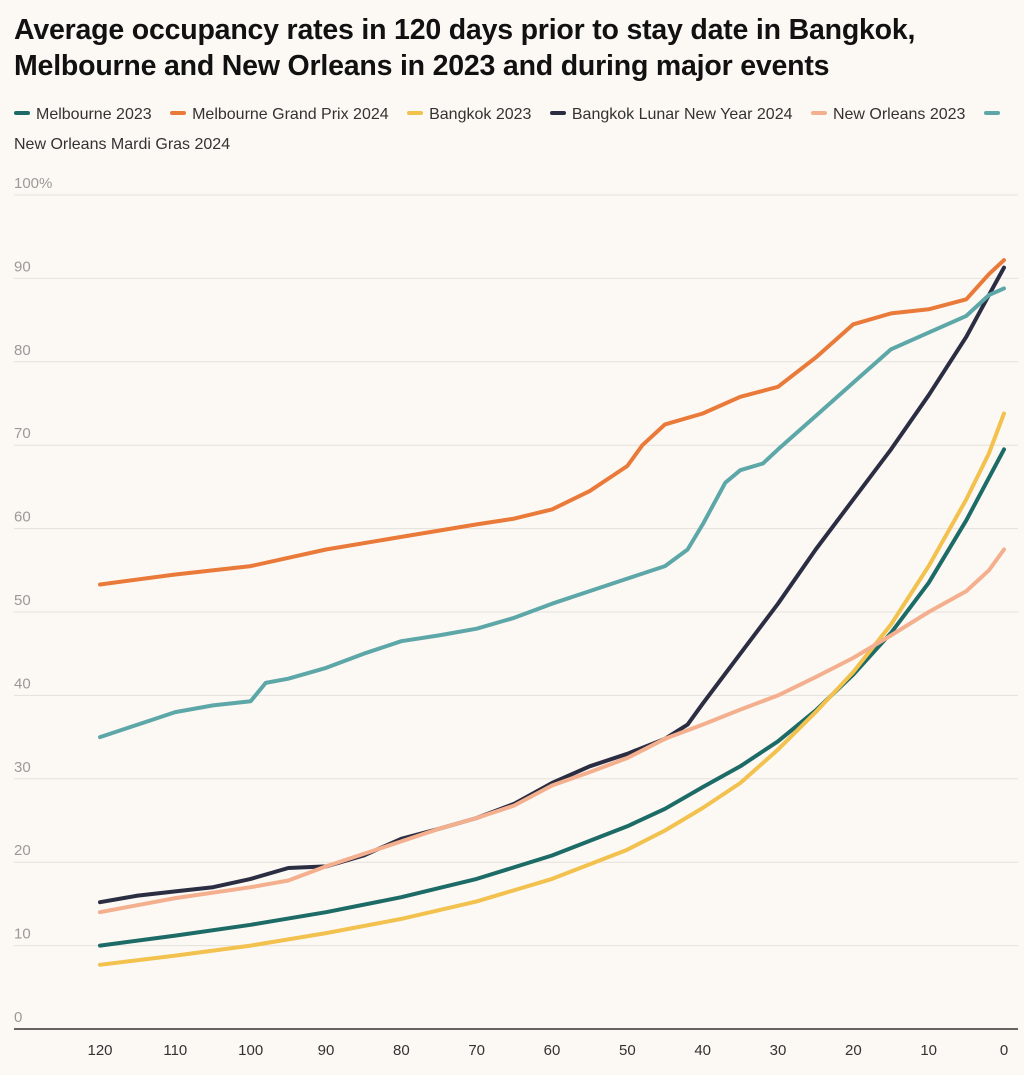 The height and width of the screenshot is (1075, 1024). I want to click on x-tick-label: 30, so click(778, 1050).